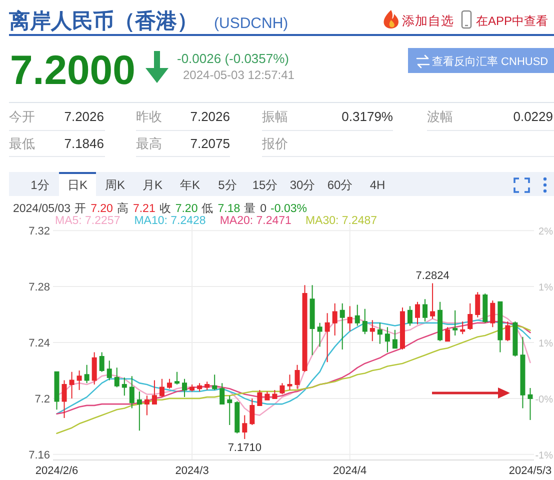 The width and height of the screenshot is (554, 480). I want to click on text: 量, so click(250, 208).